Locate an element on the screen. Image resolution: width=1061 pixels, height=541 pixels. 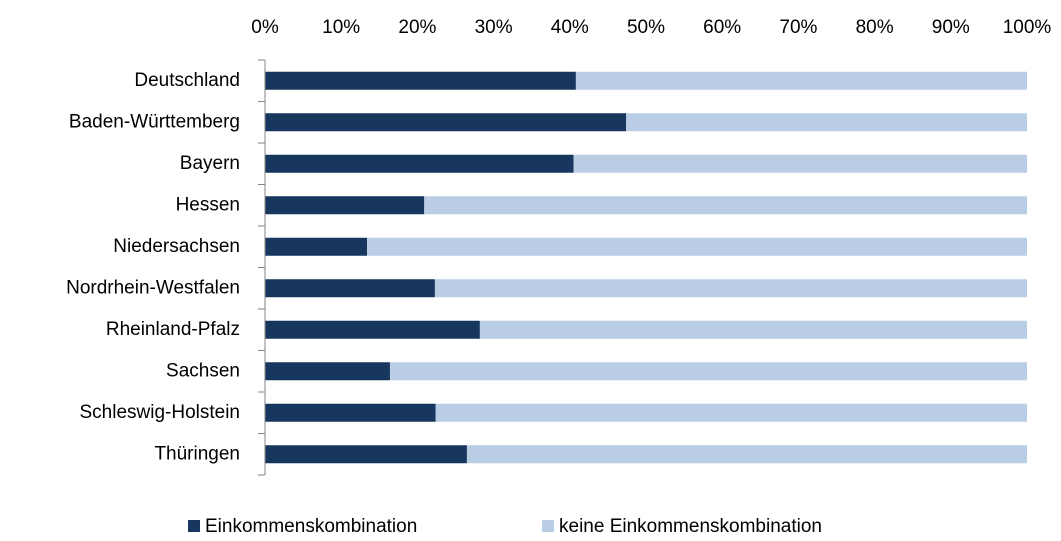
legend-label: keine Einkommenskombination is located at coordinates (690, 526).